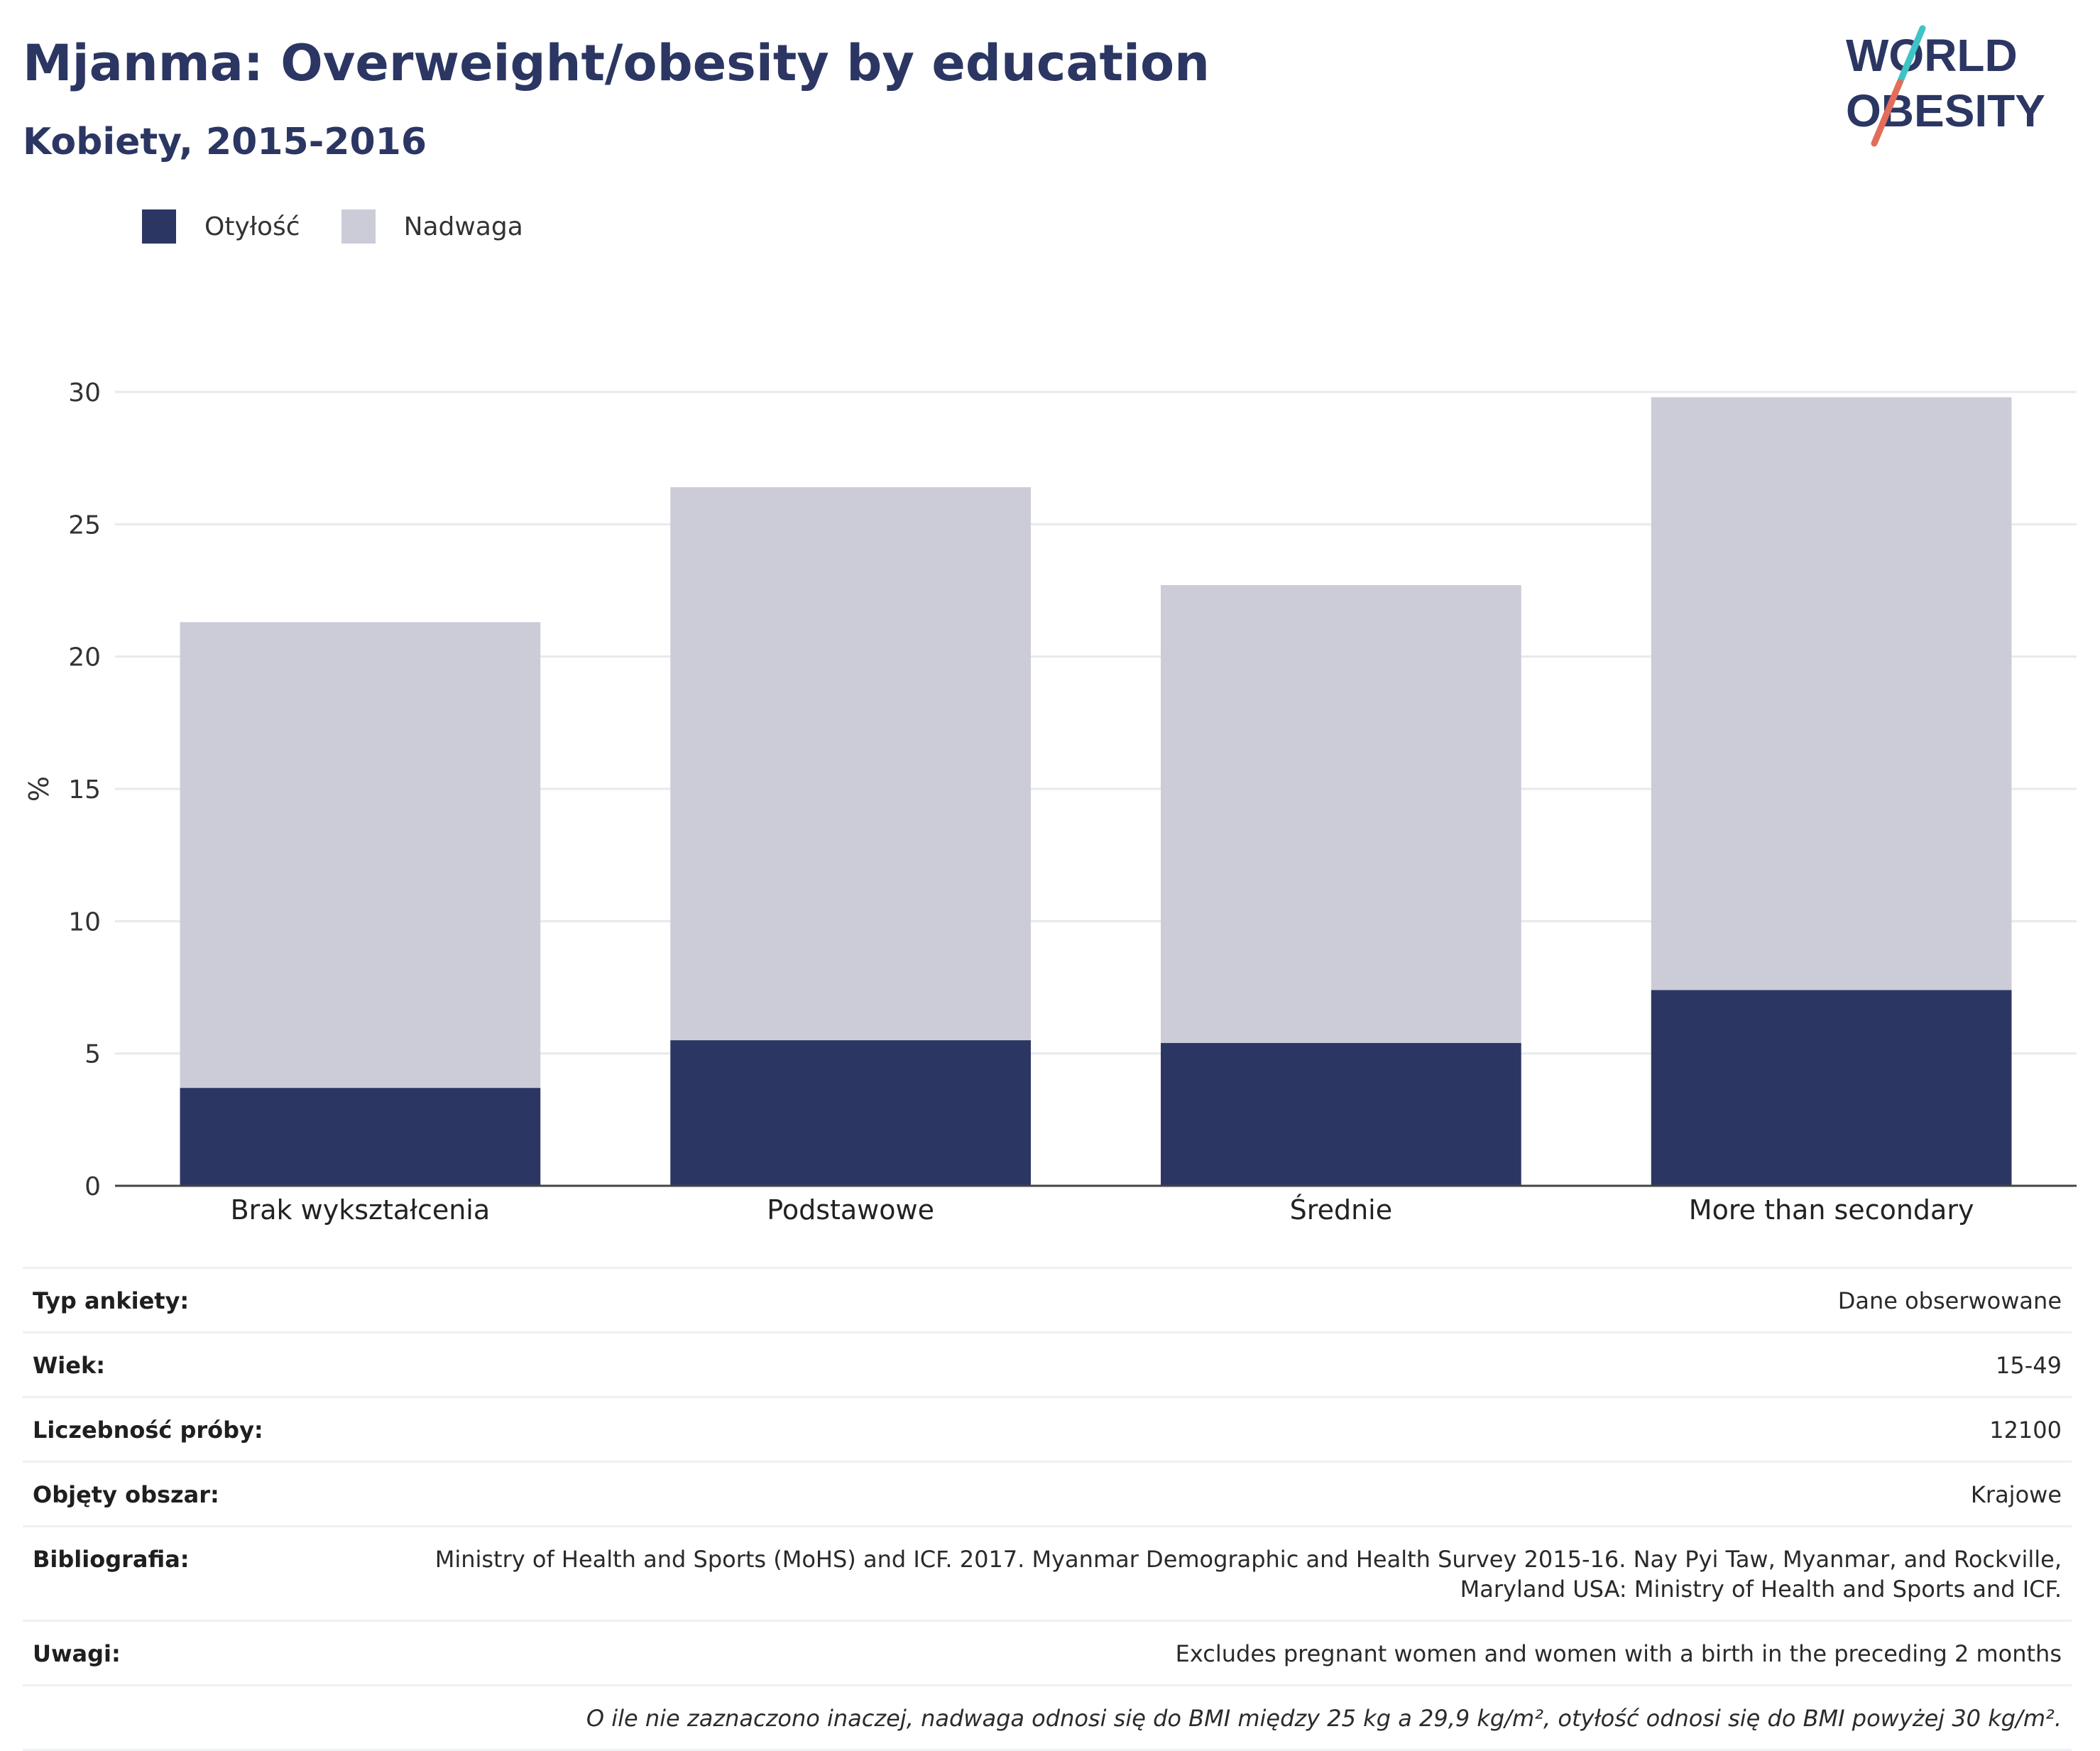 The height and width of the screenshot is (1751, 2100). What do you see at coordinates (92, 1055) in the screenshot?
I see `y-tick-label: 5` at bounding box center [92, 1055].